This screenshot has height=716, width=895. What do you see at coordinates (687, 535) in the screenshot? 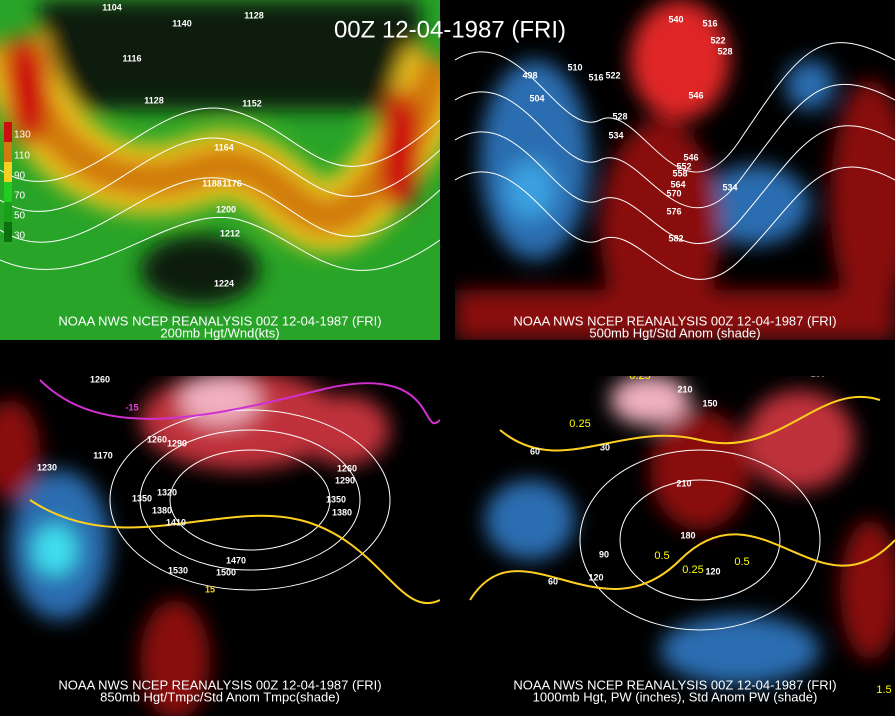
I see `contour-label: 180` at bounding box center [687, 535].